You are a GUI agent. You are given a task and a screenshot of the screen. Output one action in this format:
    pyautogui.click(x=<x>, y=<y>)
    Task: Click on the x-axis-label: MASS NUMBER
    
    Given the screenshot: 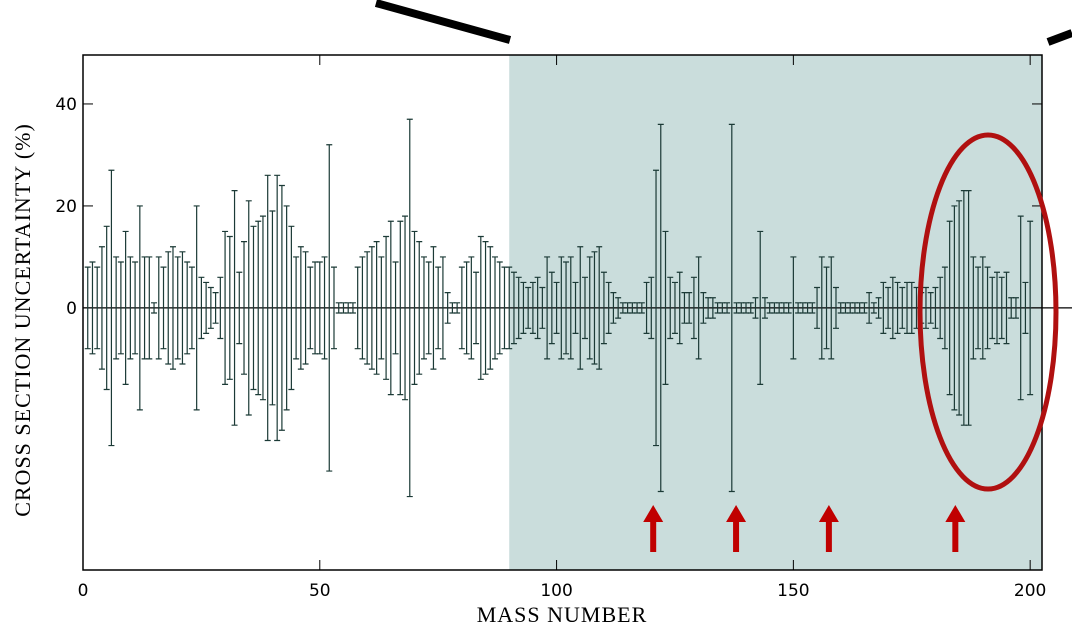 What is the action you would take?
    pyautogui.click(x=562, y=614)
    